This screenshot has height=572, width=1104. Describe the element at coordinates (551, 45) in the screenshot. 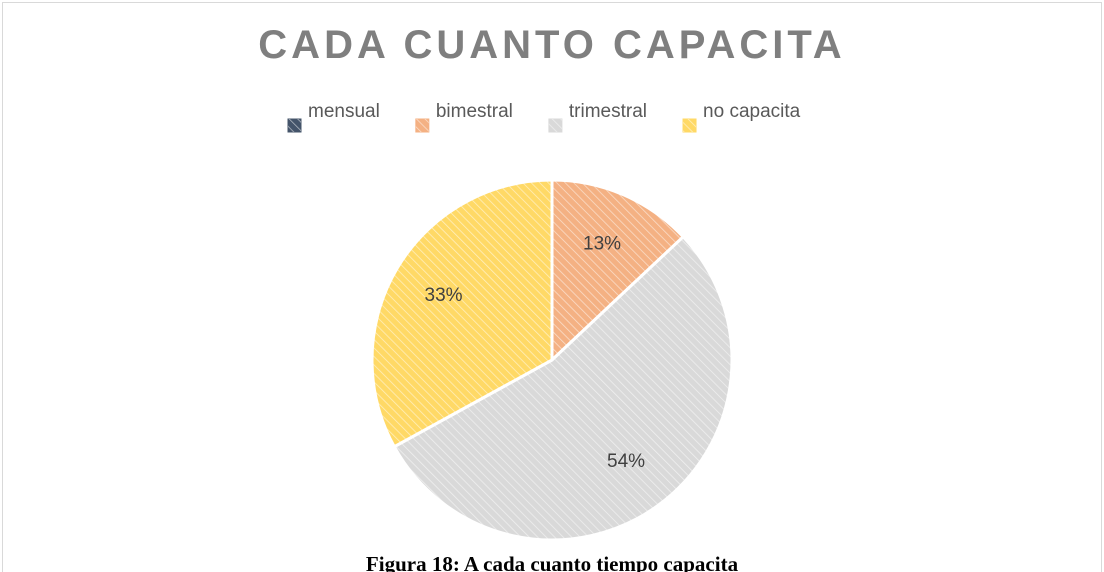

I see `chart-title: CADA CUANTO CAPACITA` at that location.